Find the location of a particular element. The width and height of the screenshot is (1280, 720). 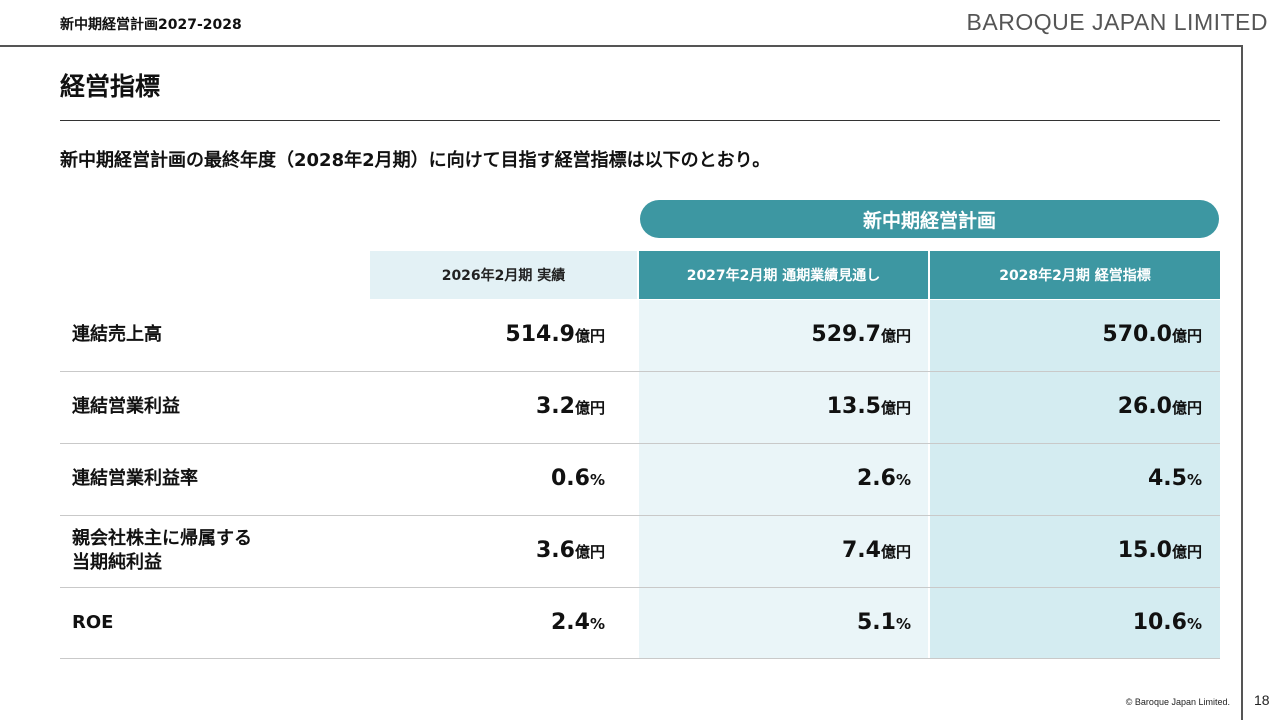

cell-operating-profit-actual: 3.2億円 is located at coordinates (570, 406).